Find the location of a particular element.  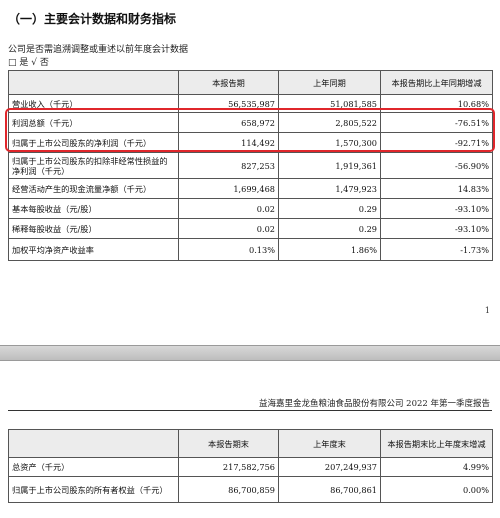

cell-value: 1,699,468 is located at coordinates (228, 188).